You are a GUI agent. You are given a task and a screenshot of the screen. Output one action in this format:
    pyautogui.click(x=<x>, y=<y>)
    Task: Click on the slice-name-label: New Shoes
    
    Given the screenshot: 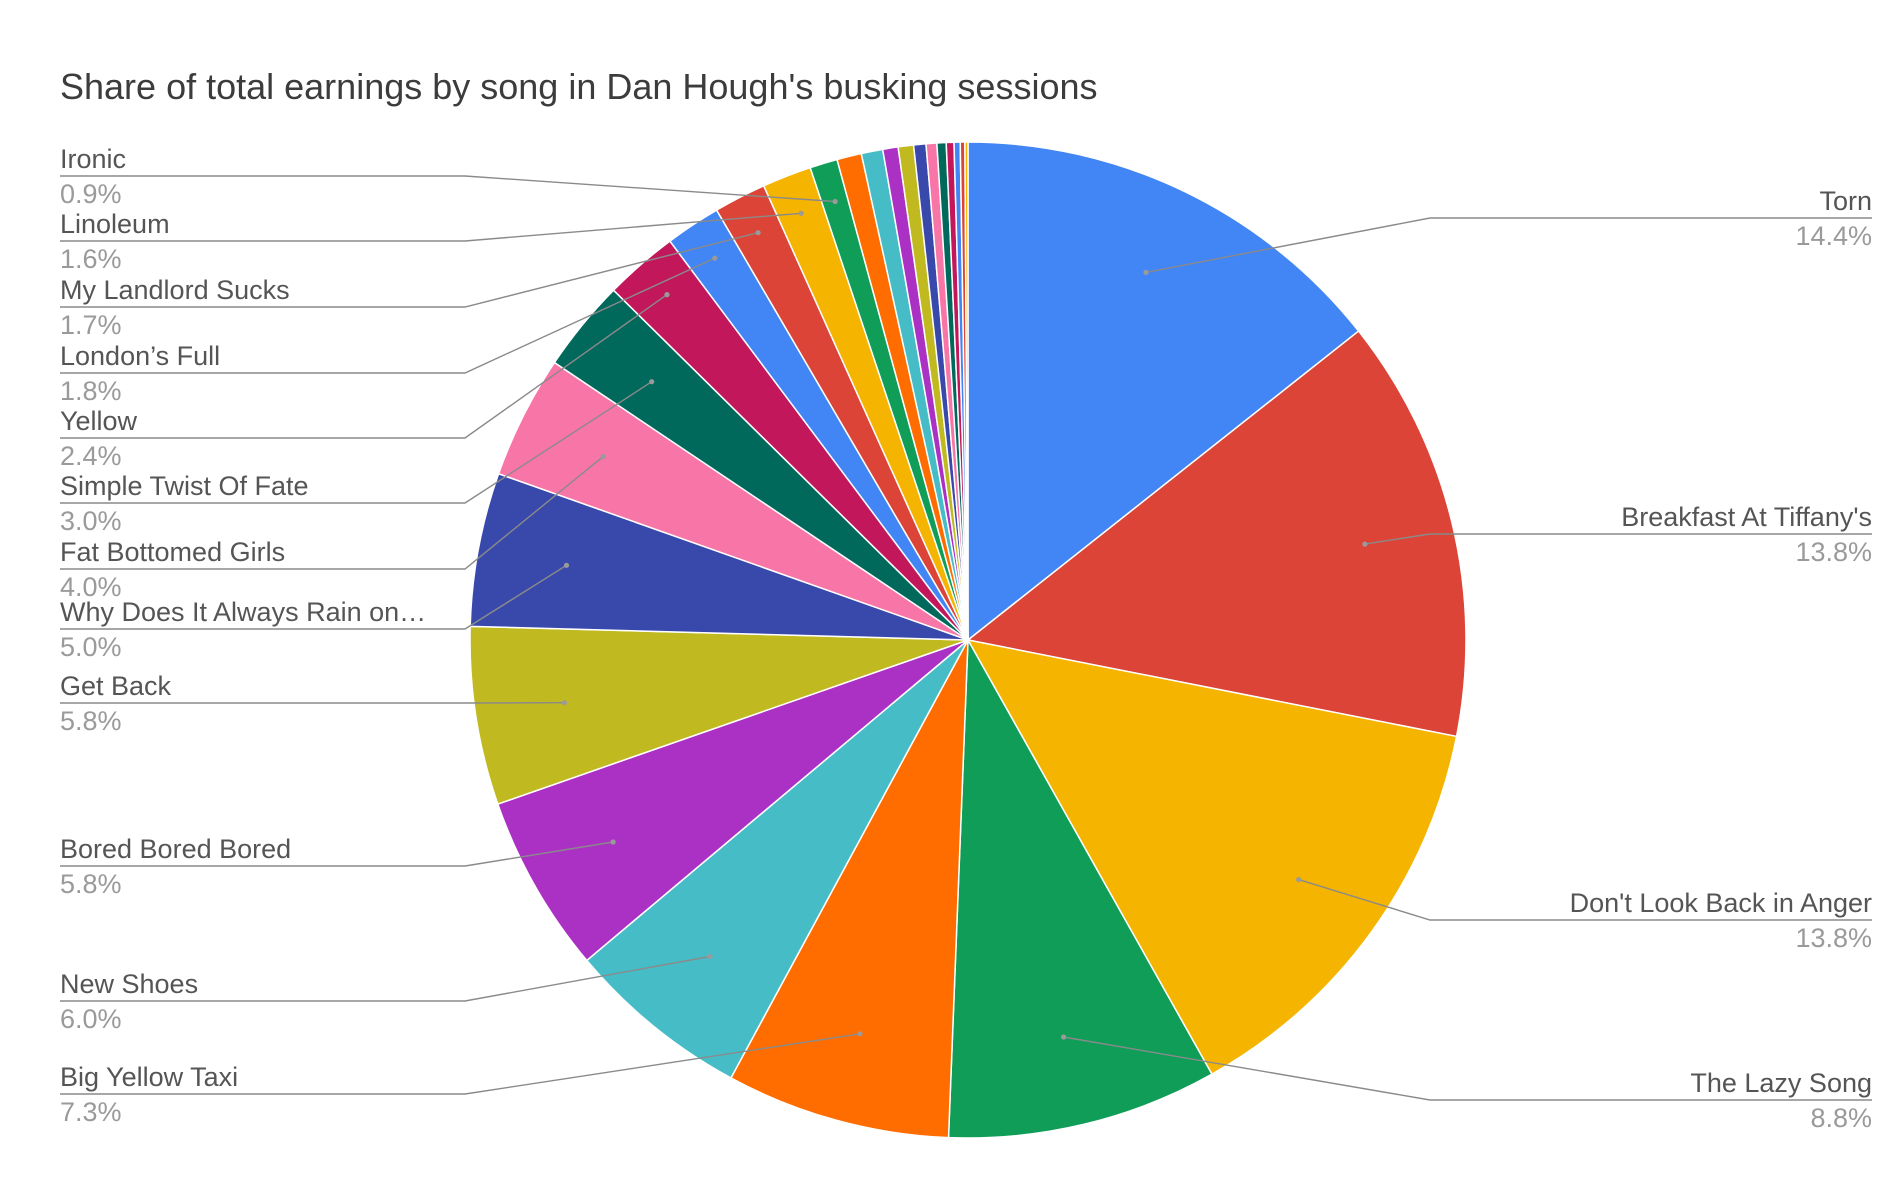 What is the action you would take?
    pyautogui.click(x=129, y=984)
    